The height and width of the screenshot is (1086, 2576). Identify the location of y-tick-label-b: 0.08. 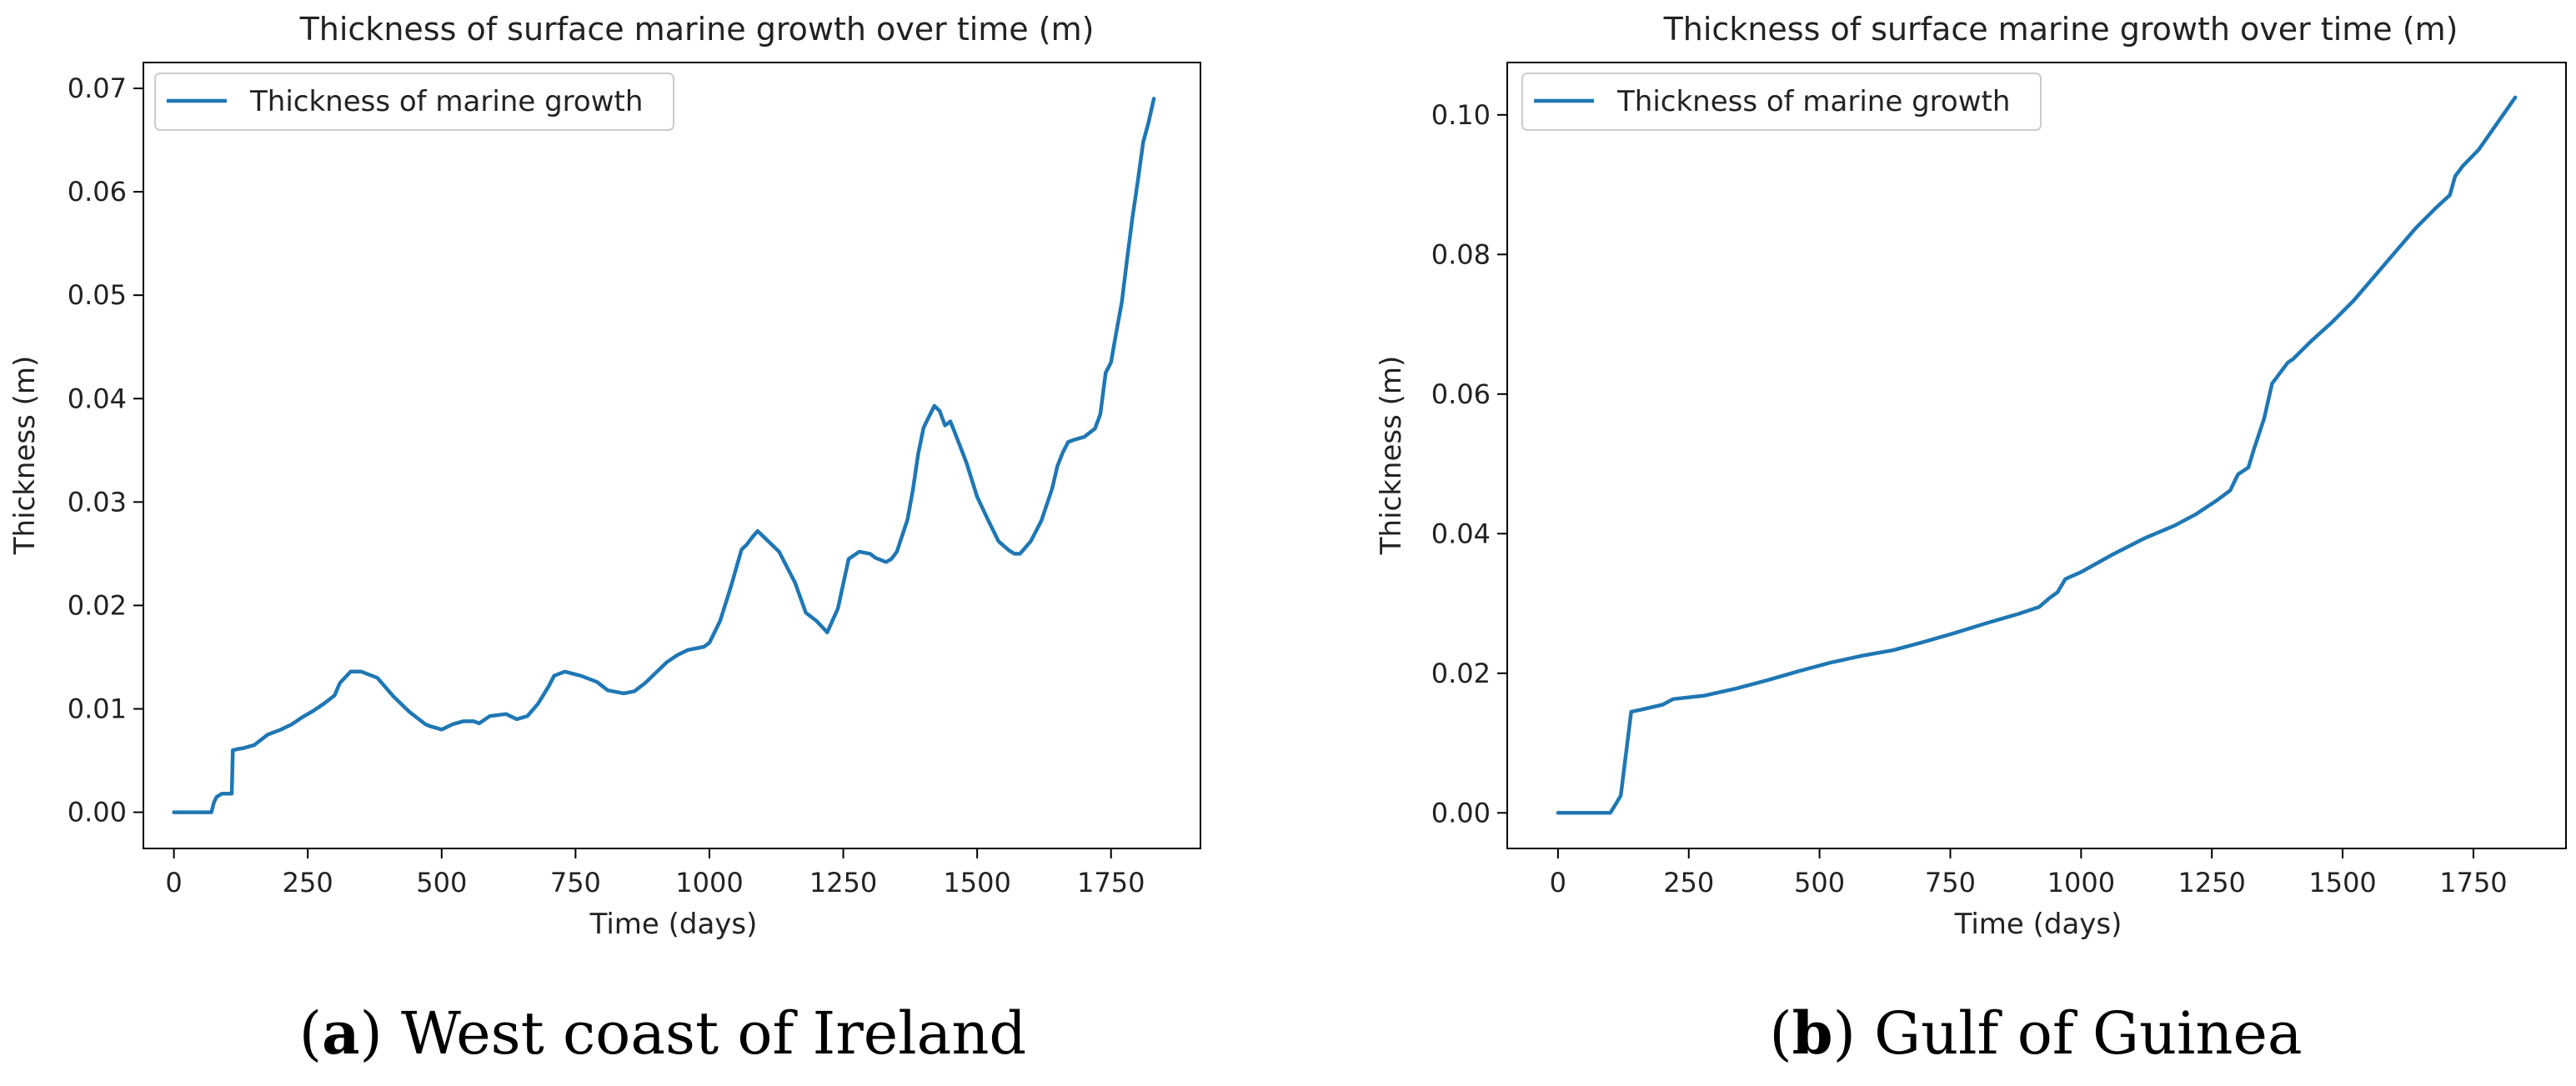
(1461, 254).